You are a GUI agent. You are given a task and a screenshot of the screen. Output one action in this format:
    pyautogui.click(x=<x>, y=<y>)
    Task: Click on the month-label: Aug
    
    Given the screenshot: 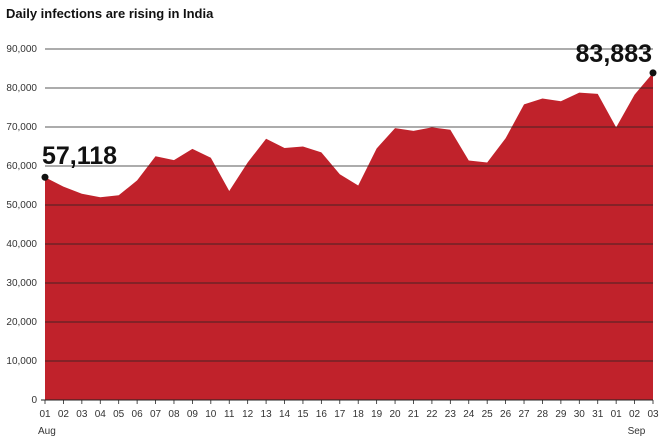 What is the action you would take?
    pyautogui.click(x=47, y=431)
    